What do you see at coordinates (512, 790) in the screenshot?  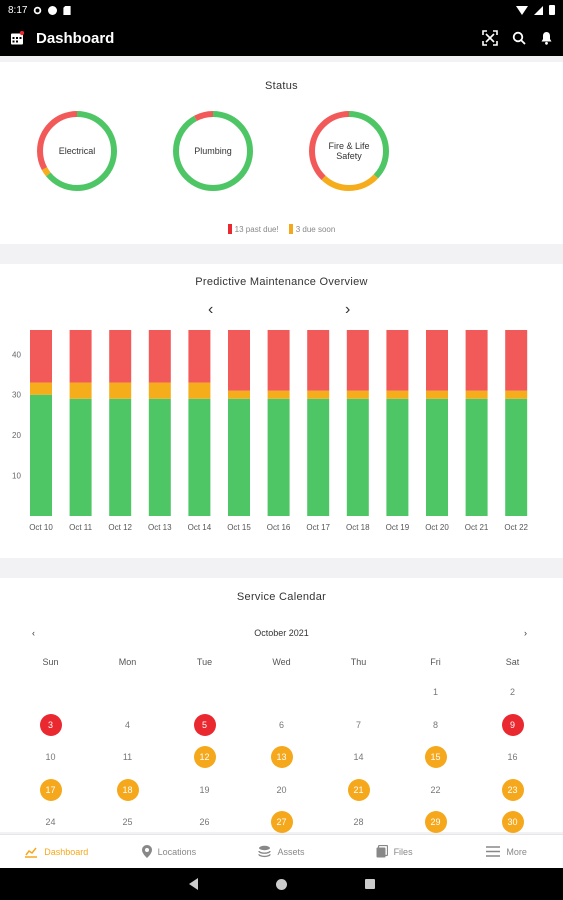 I see `calendar-day-23: 23` at bounding box center [512, 790].